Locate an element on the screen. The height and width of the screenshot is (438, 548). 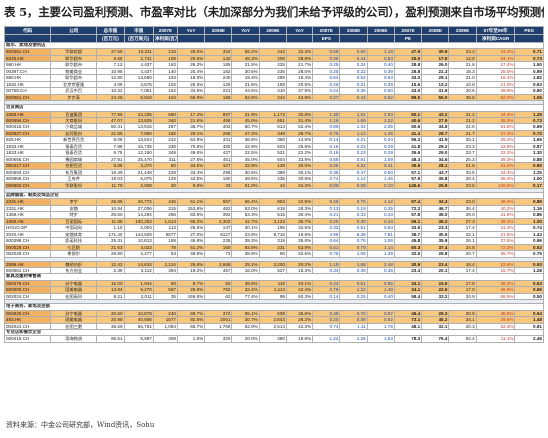
value-cell: 0.75 is located at coordinates (529, 254).